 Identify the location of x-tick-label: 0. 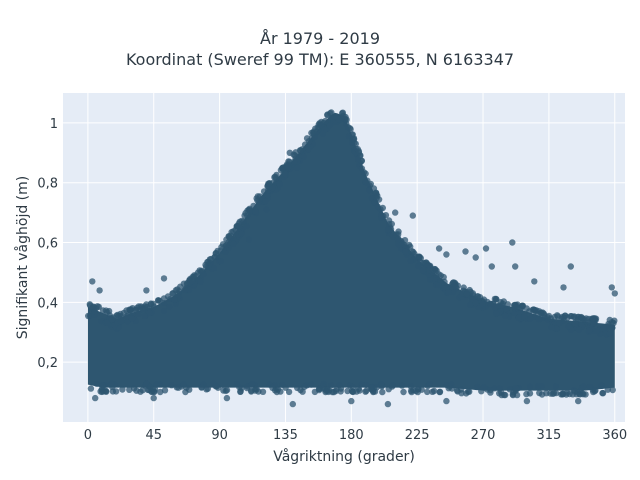
(88, 435).